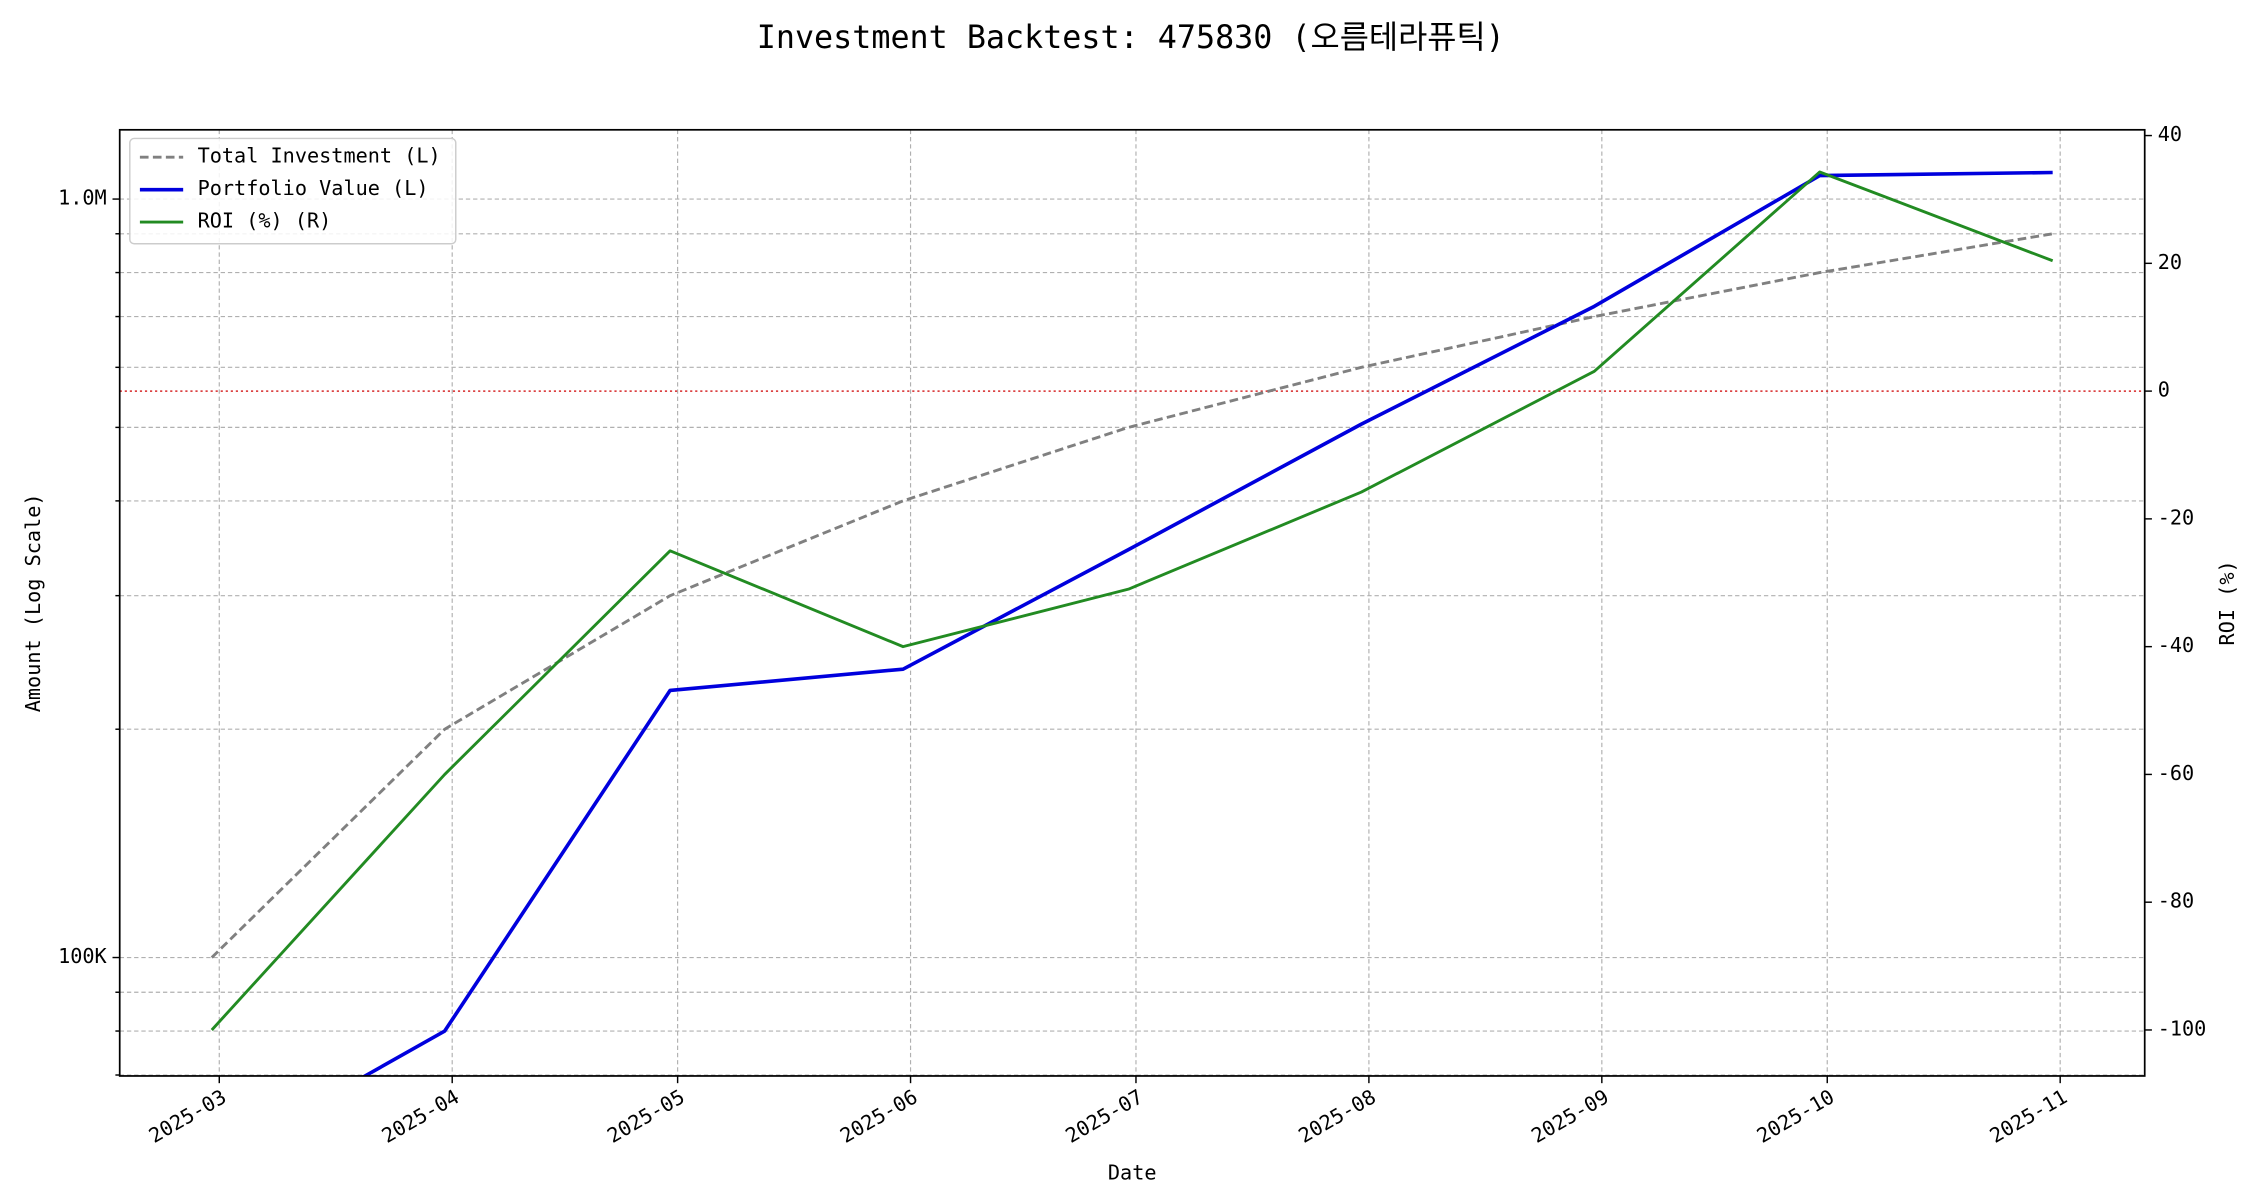  I want to click on x-tick-label: 2025-08, so click(1337, 1115).